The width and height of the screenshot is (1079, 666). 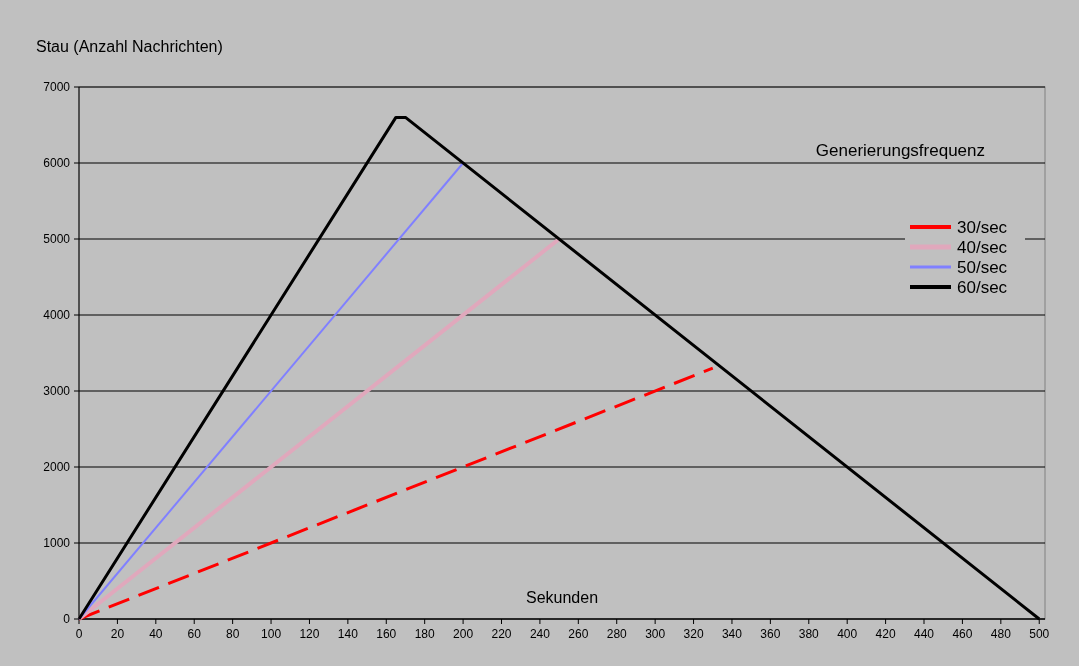 I want to click on x-tick-label: 420, so click(x=885, y=634).